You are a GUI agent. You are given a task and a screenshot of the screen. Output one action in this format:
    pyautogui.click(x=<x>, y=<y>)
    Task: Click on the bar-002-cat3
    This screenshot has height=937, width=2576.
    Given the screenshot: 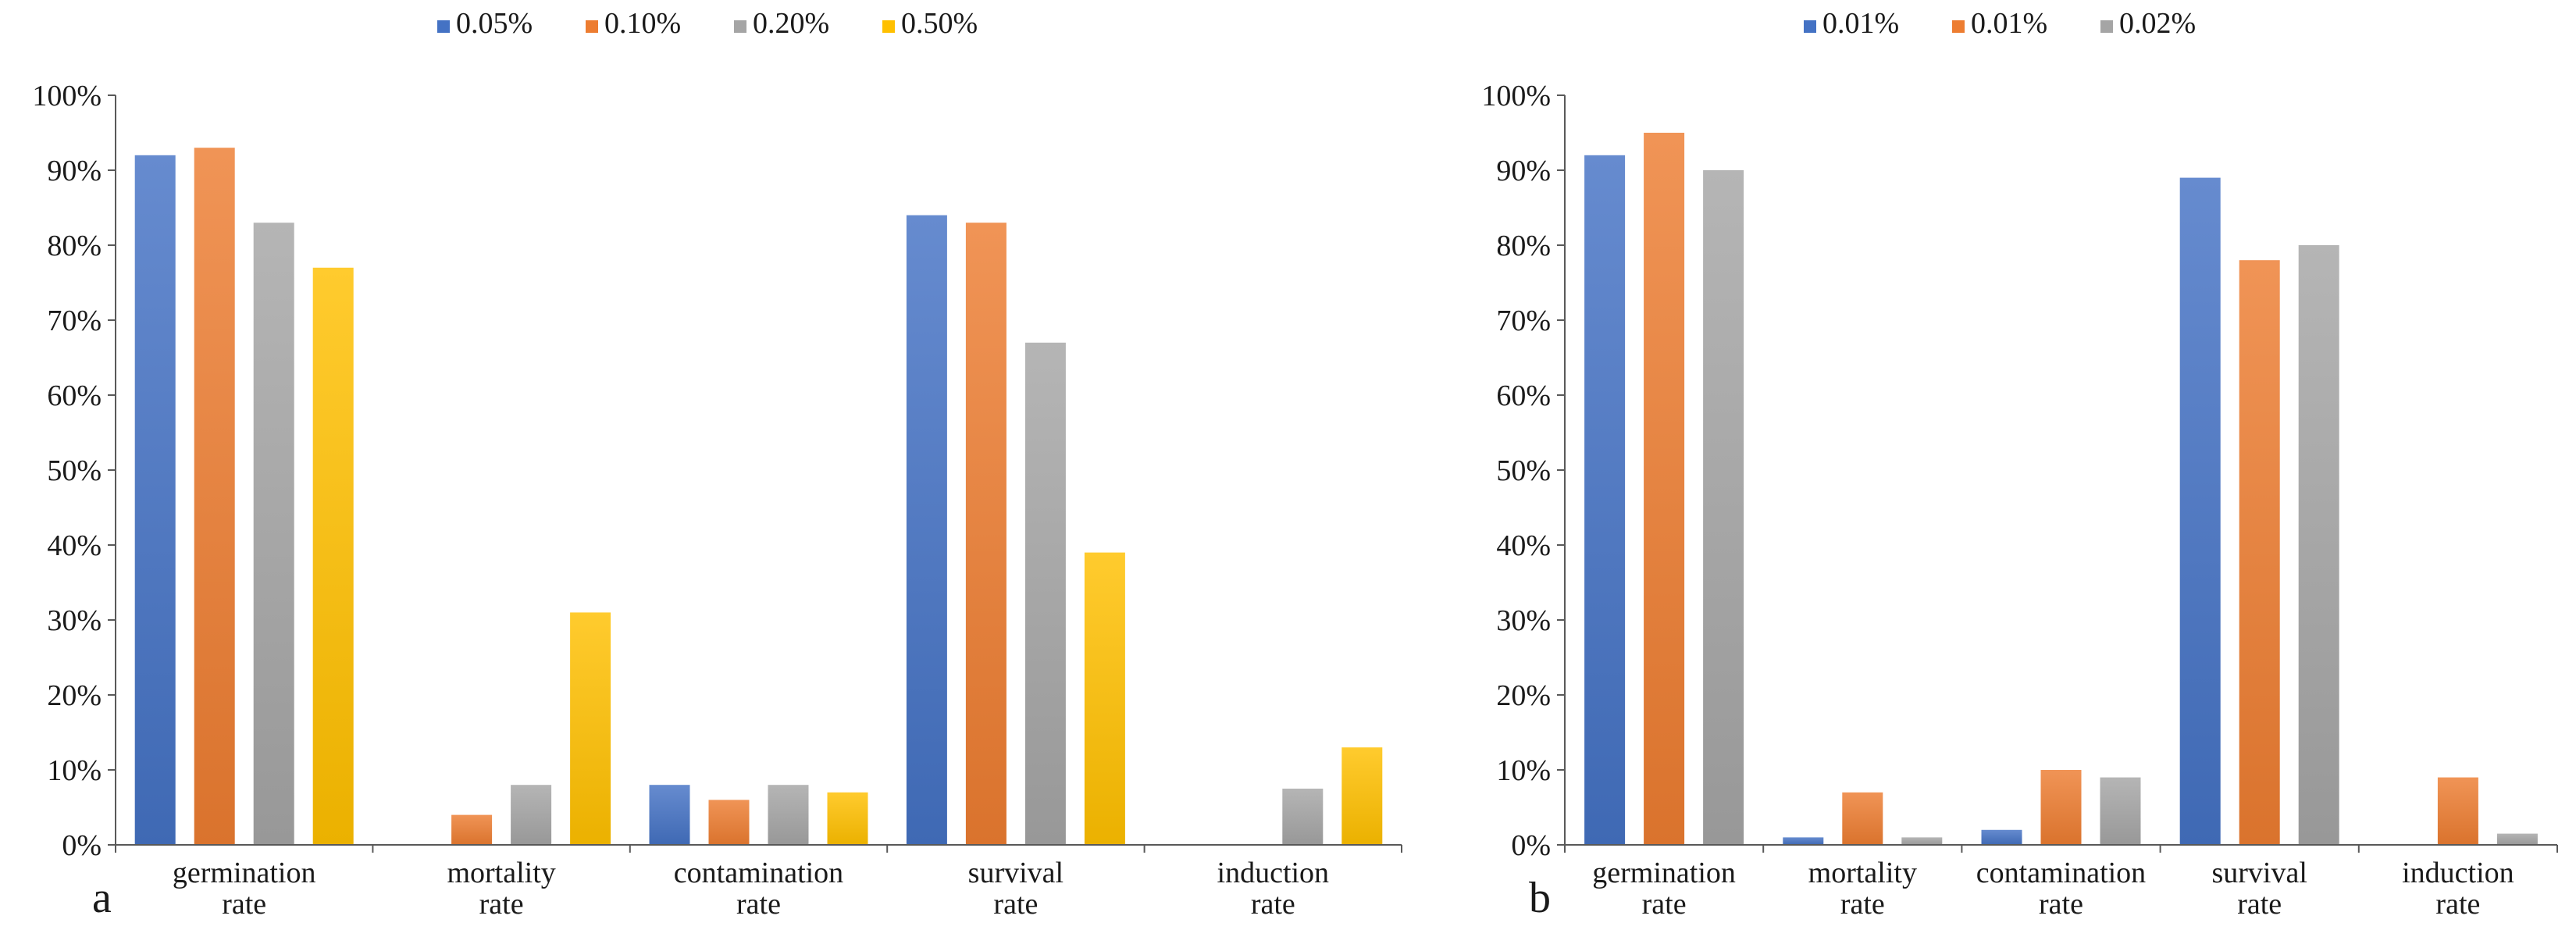 What is the action you would take?
    pyautogui.click(x=2318, y=545)
    